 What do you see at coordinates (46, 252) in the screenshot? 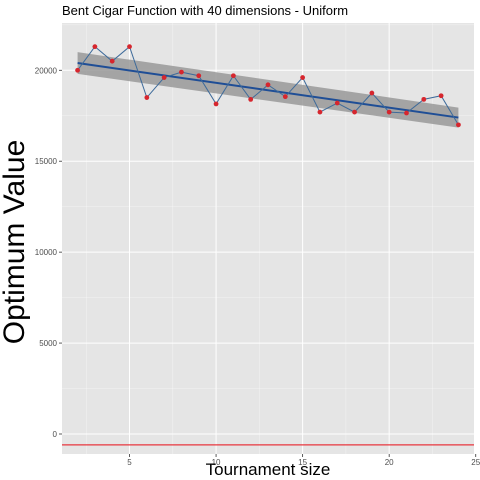
I see `y-tick-label: 10000` at bounding box center [46, 252].